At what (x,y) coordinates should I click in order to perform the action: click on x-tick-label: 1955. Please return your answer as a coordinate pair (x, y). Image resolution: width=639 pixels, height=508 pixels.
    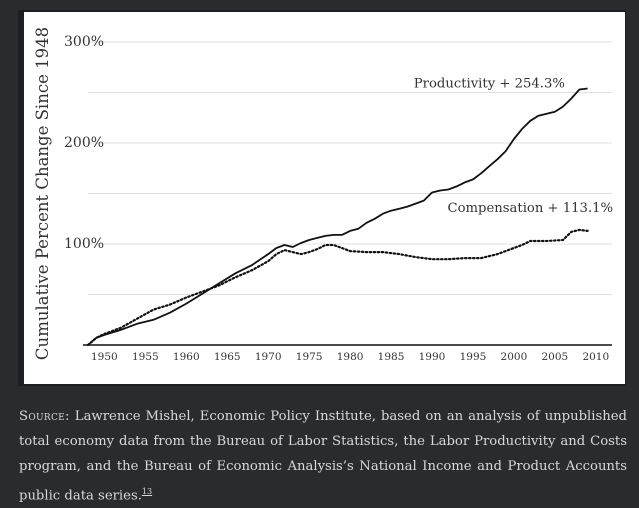
    Looking at the image, I should click on (145, 357).